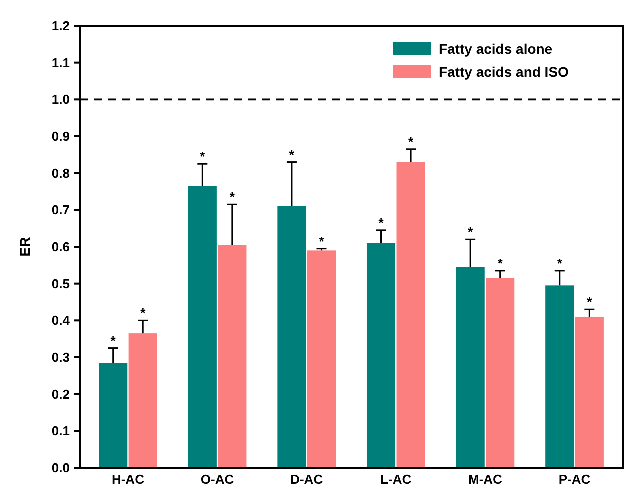 The width and height of the screenshot is (635, 498). Describe the element at coordinates (61, 468) in the screenshot. I see `y-tick-label: 0.0` at that location.